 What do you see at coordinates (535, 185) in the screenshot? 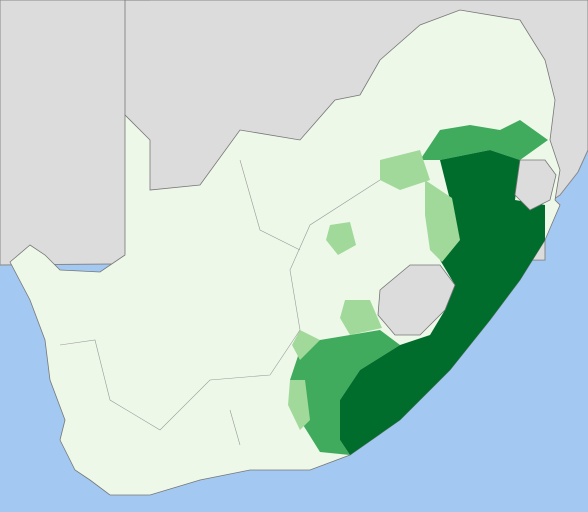
I see `eswatini` at bounding box center [535, 185].